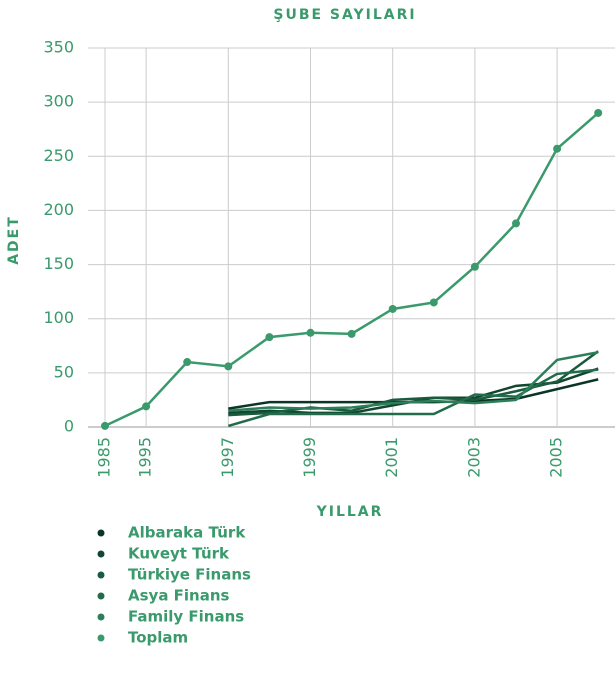  I want to click on y-tick-label: 50, so click(64, 371).